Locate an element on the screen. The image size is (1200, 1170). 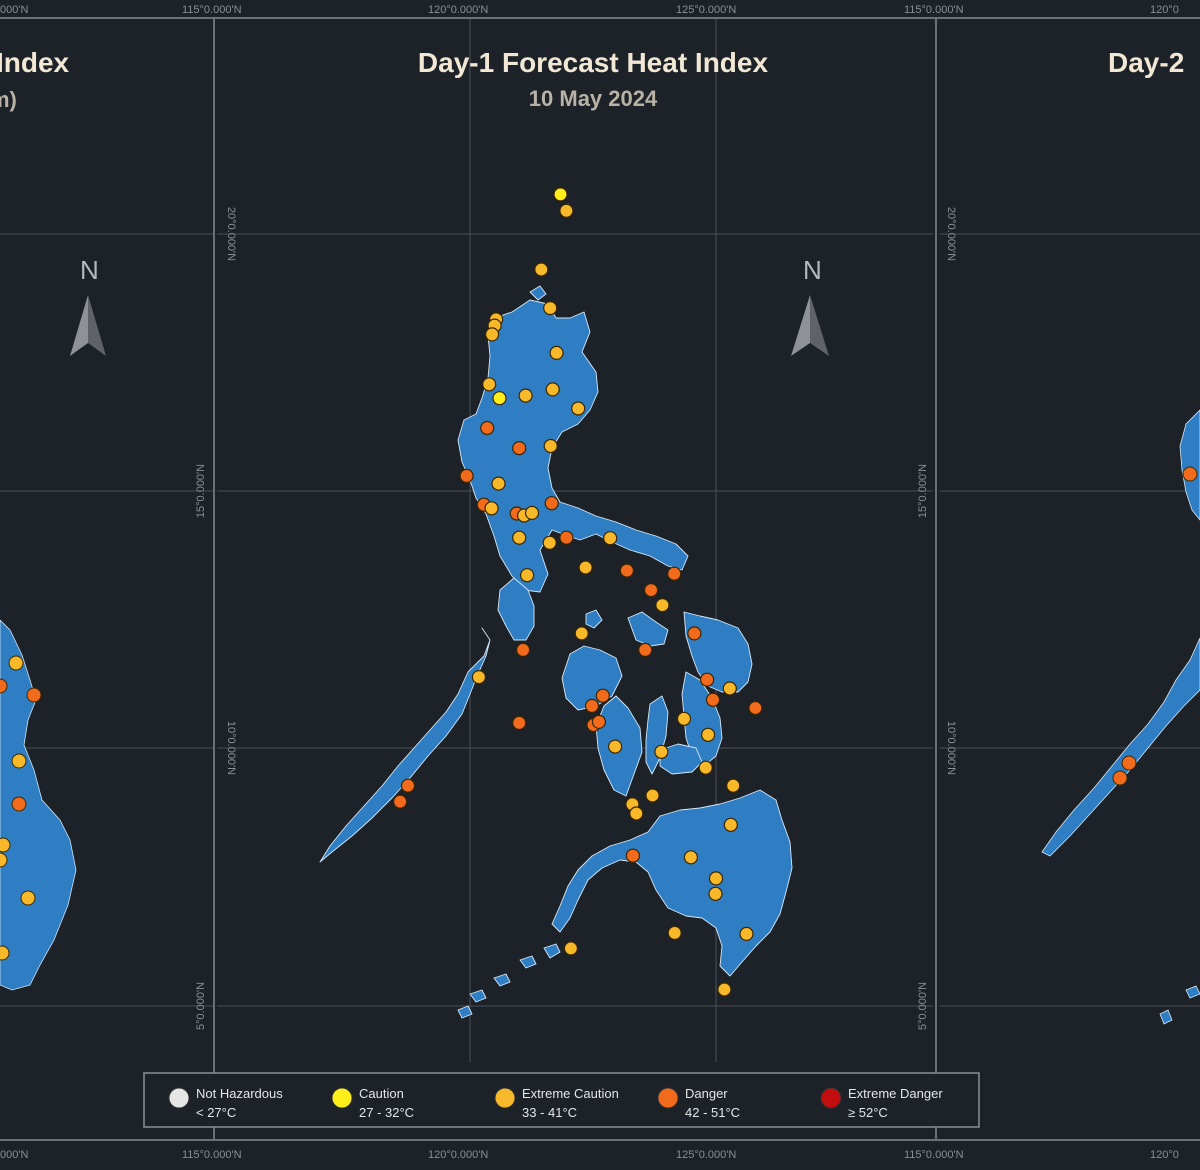
babuyan-island is located at coordinates (538, 293).